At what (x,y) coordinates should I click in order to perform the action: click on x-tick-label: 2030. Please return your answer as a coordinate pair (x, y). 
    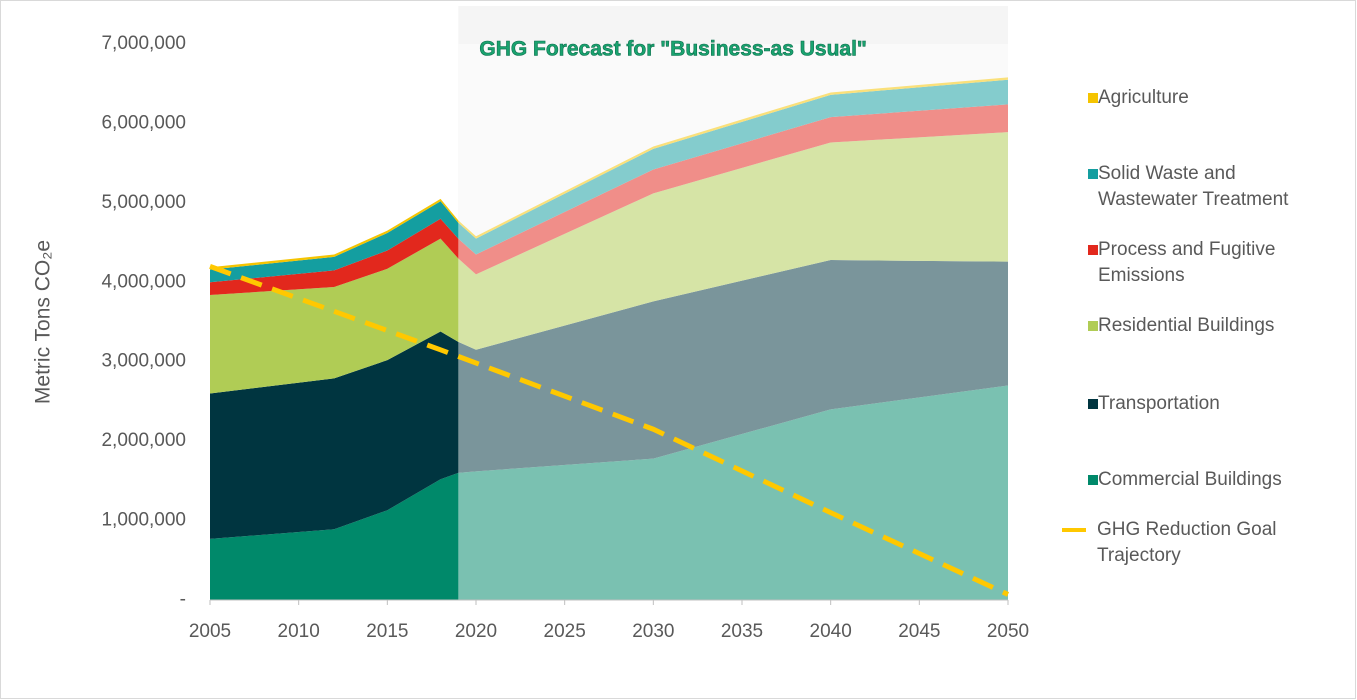
    Looking at the image, I should click on (653, 631).